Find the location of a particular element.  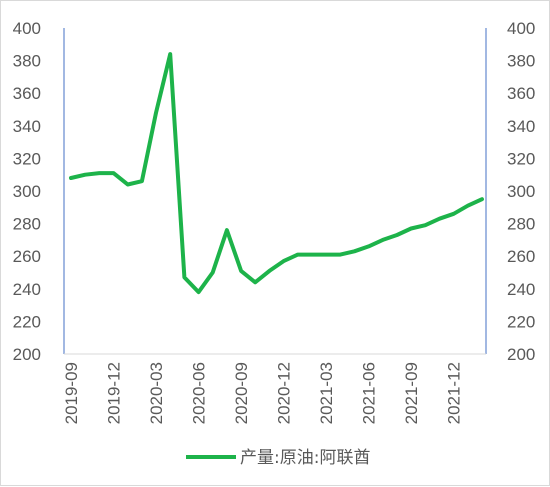

x-tick-label: 2021-06 is located at coordinates (369, 393).